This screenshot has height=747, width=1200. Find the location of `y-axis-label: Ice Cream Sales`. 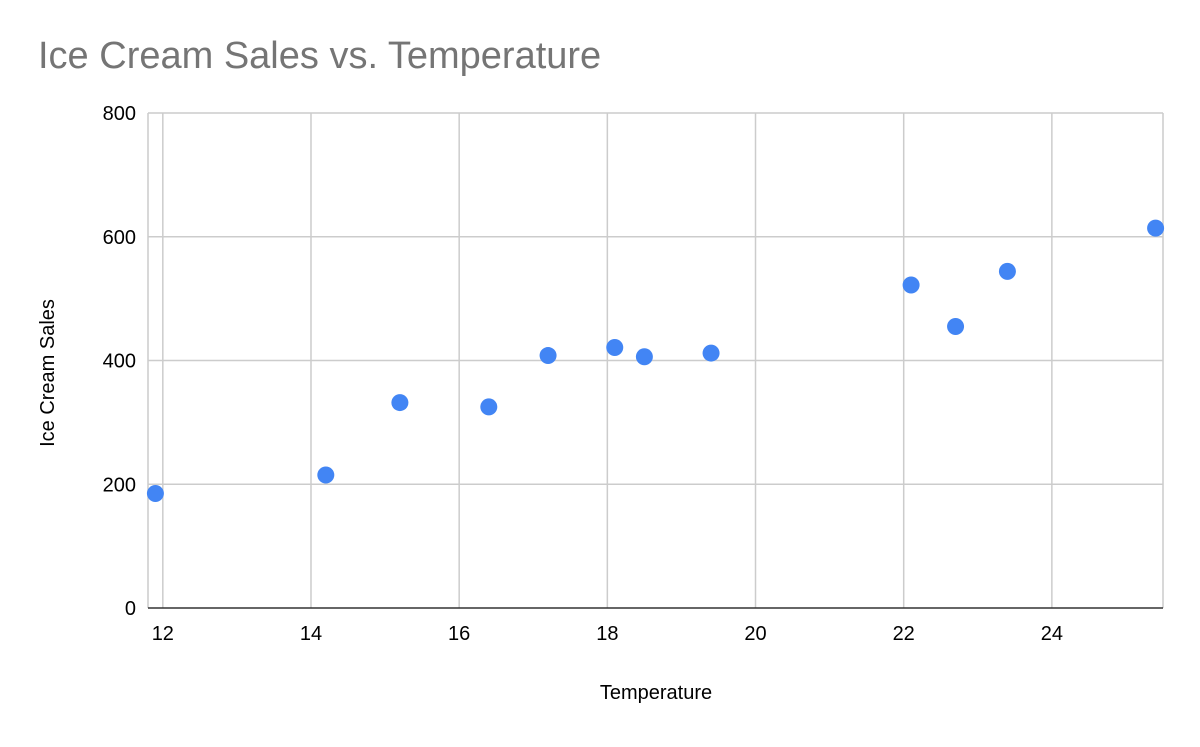

y-axis-label: Ice Cream Sales is located at coordinates (48, 373).